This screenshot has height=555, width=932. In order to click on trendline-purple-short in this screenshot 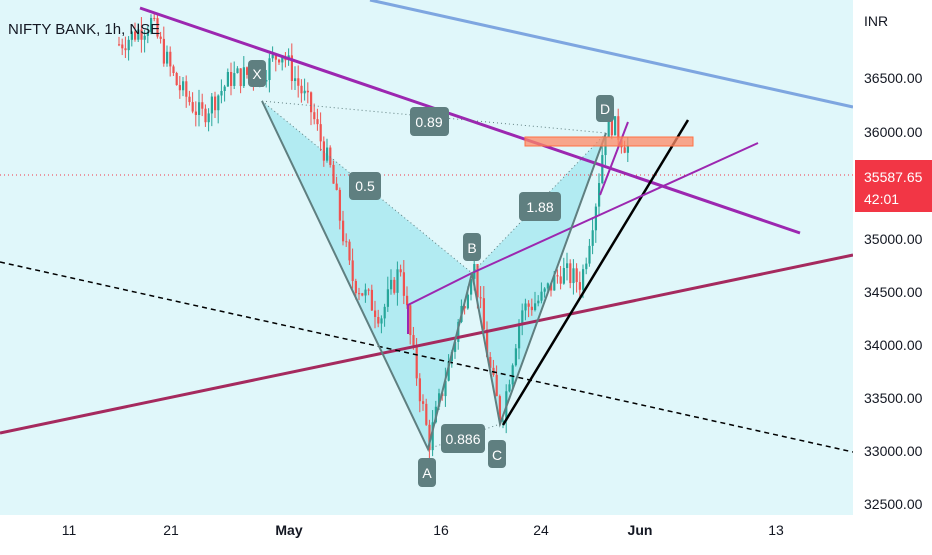, I will do `click(614, 158)`.